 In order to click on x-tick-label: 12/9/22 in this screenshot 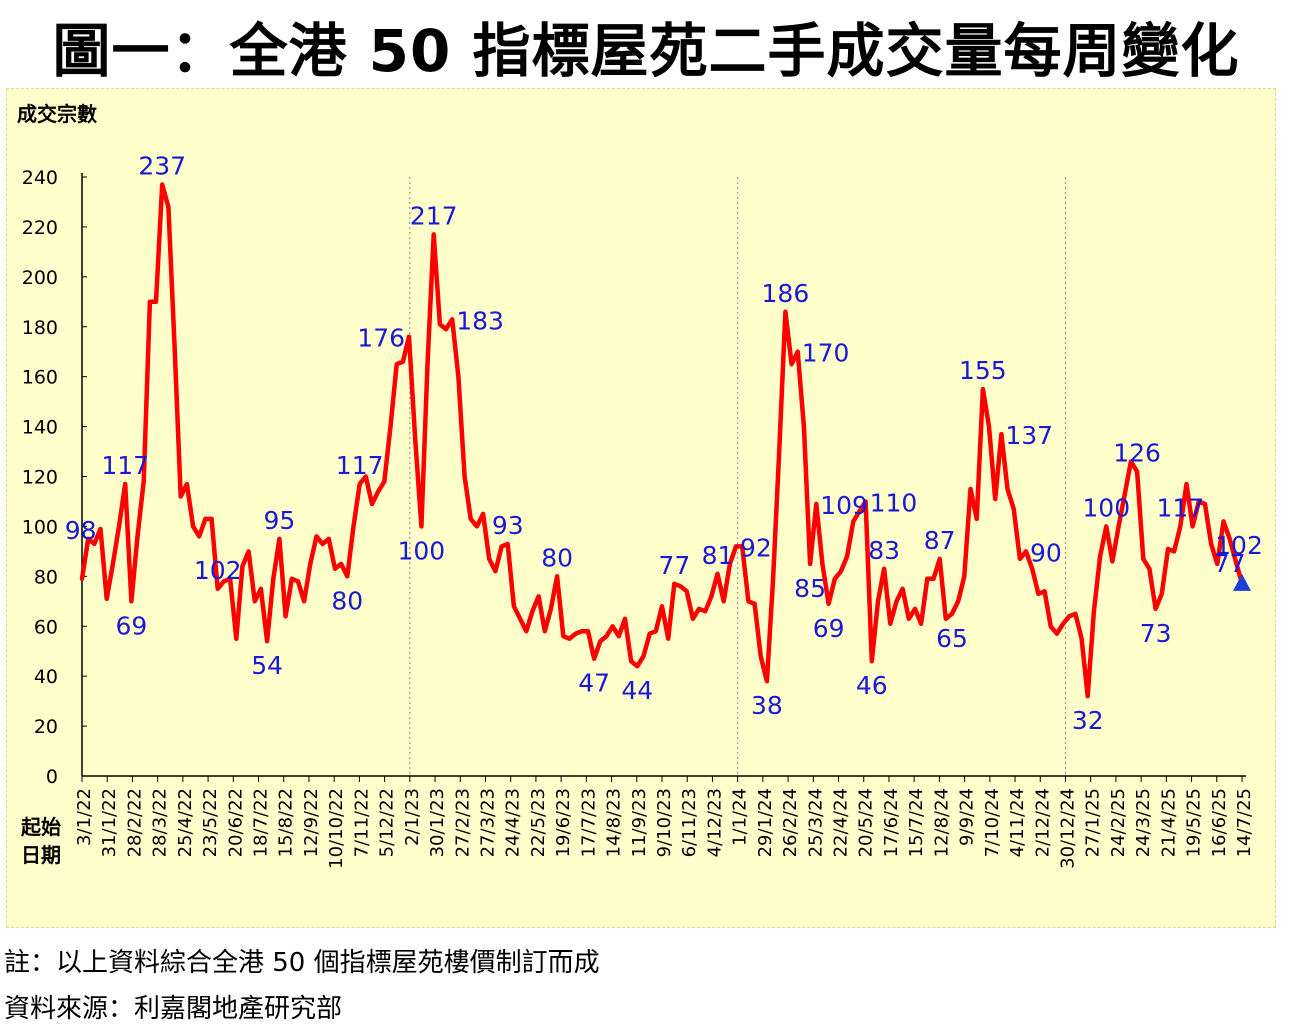, I will do `click(311, 822)`.